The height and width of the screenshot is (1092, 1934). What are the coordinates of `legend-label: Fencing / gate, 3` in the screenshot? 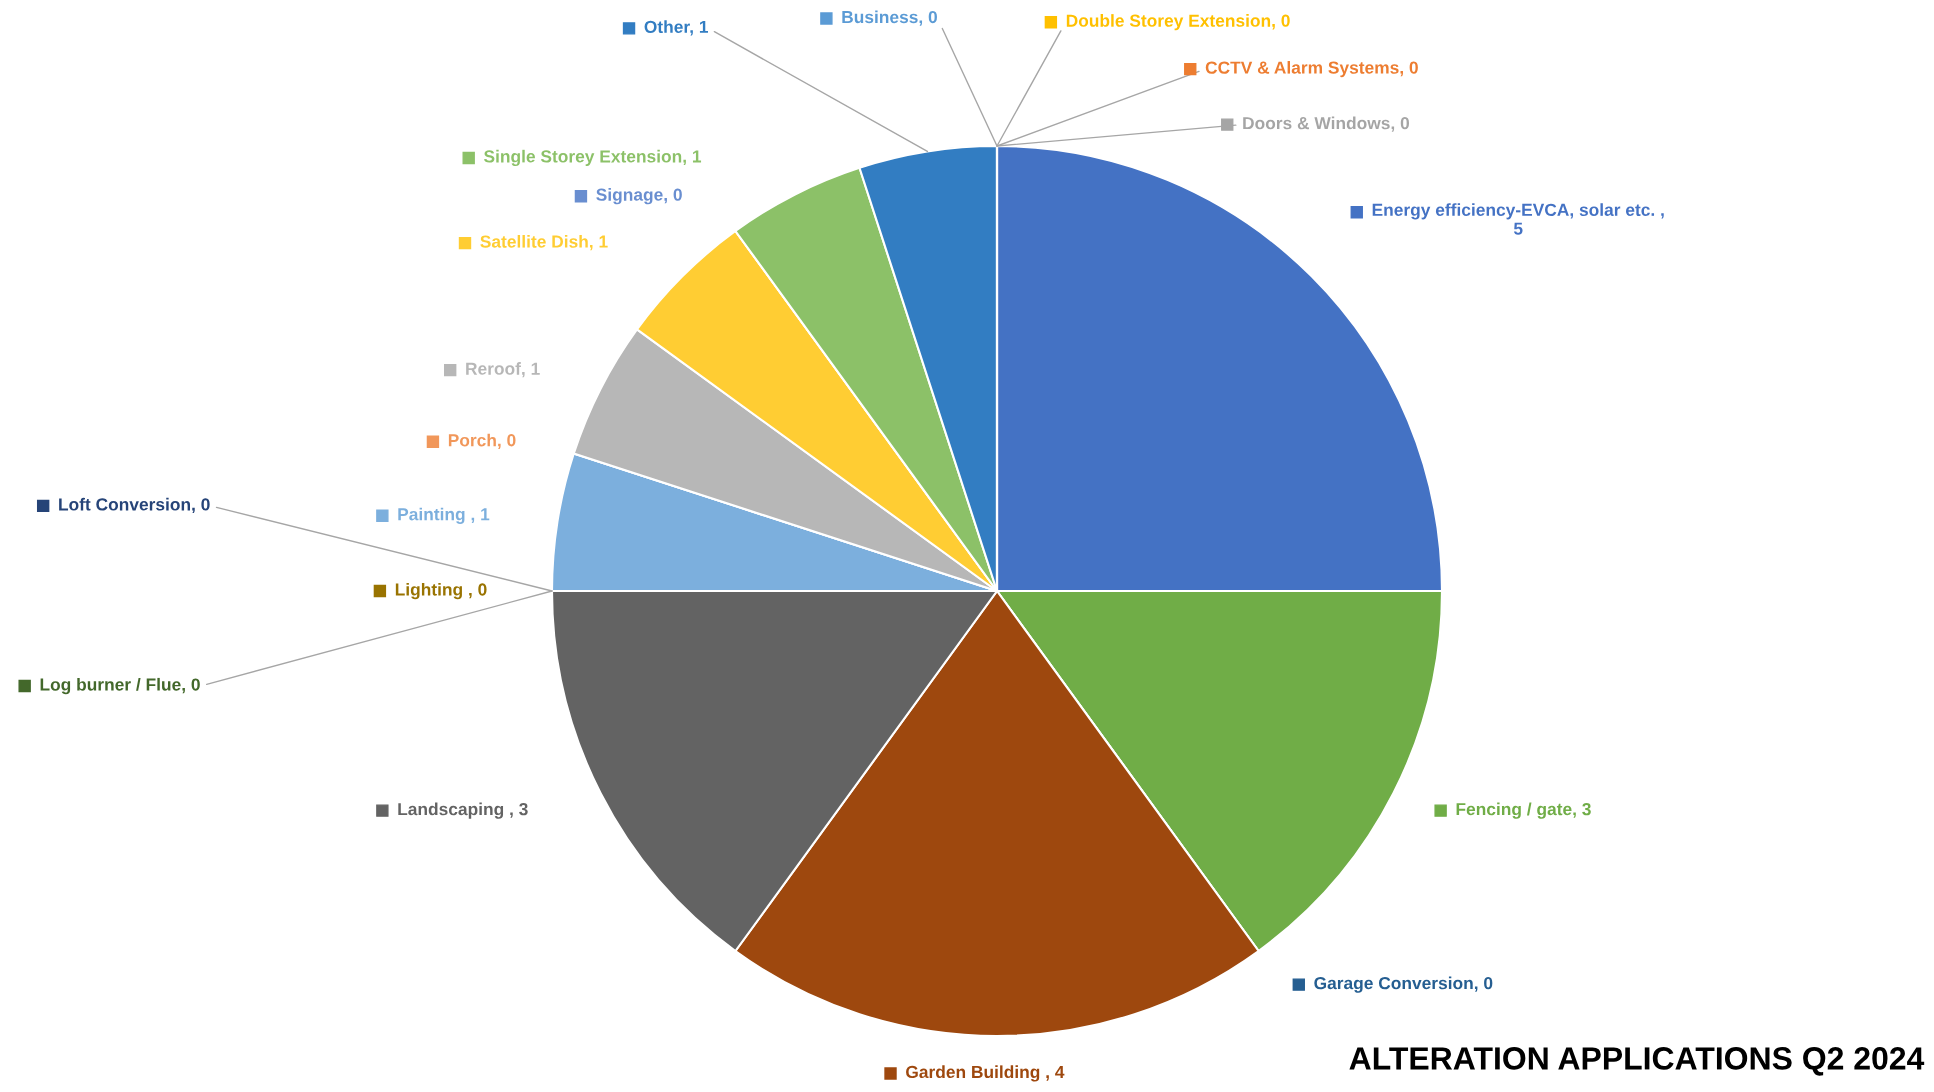 It's located at (1523, 810).